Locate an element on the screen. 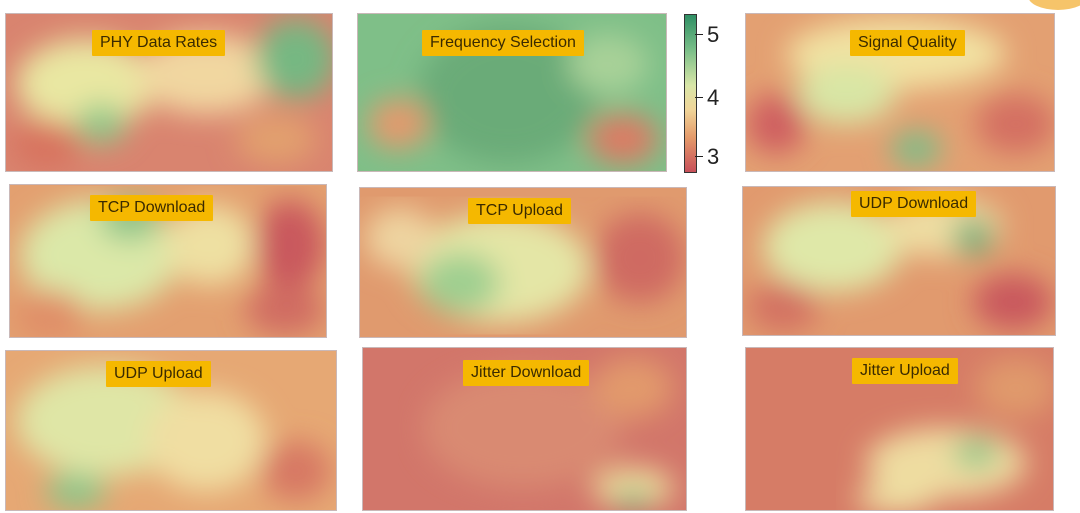 Image resolution: width=1080 pixels, height=513 pixels. colorbar-tick-label: 3 is located at coordinates (713, 156).